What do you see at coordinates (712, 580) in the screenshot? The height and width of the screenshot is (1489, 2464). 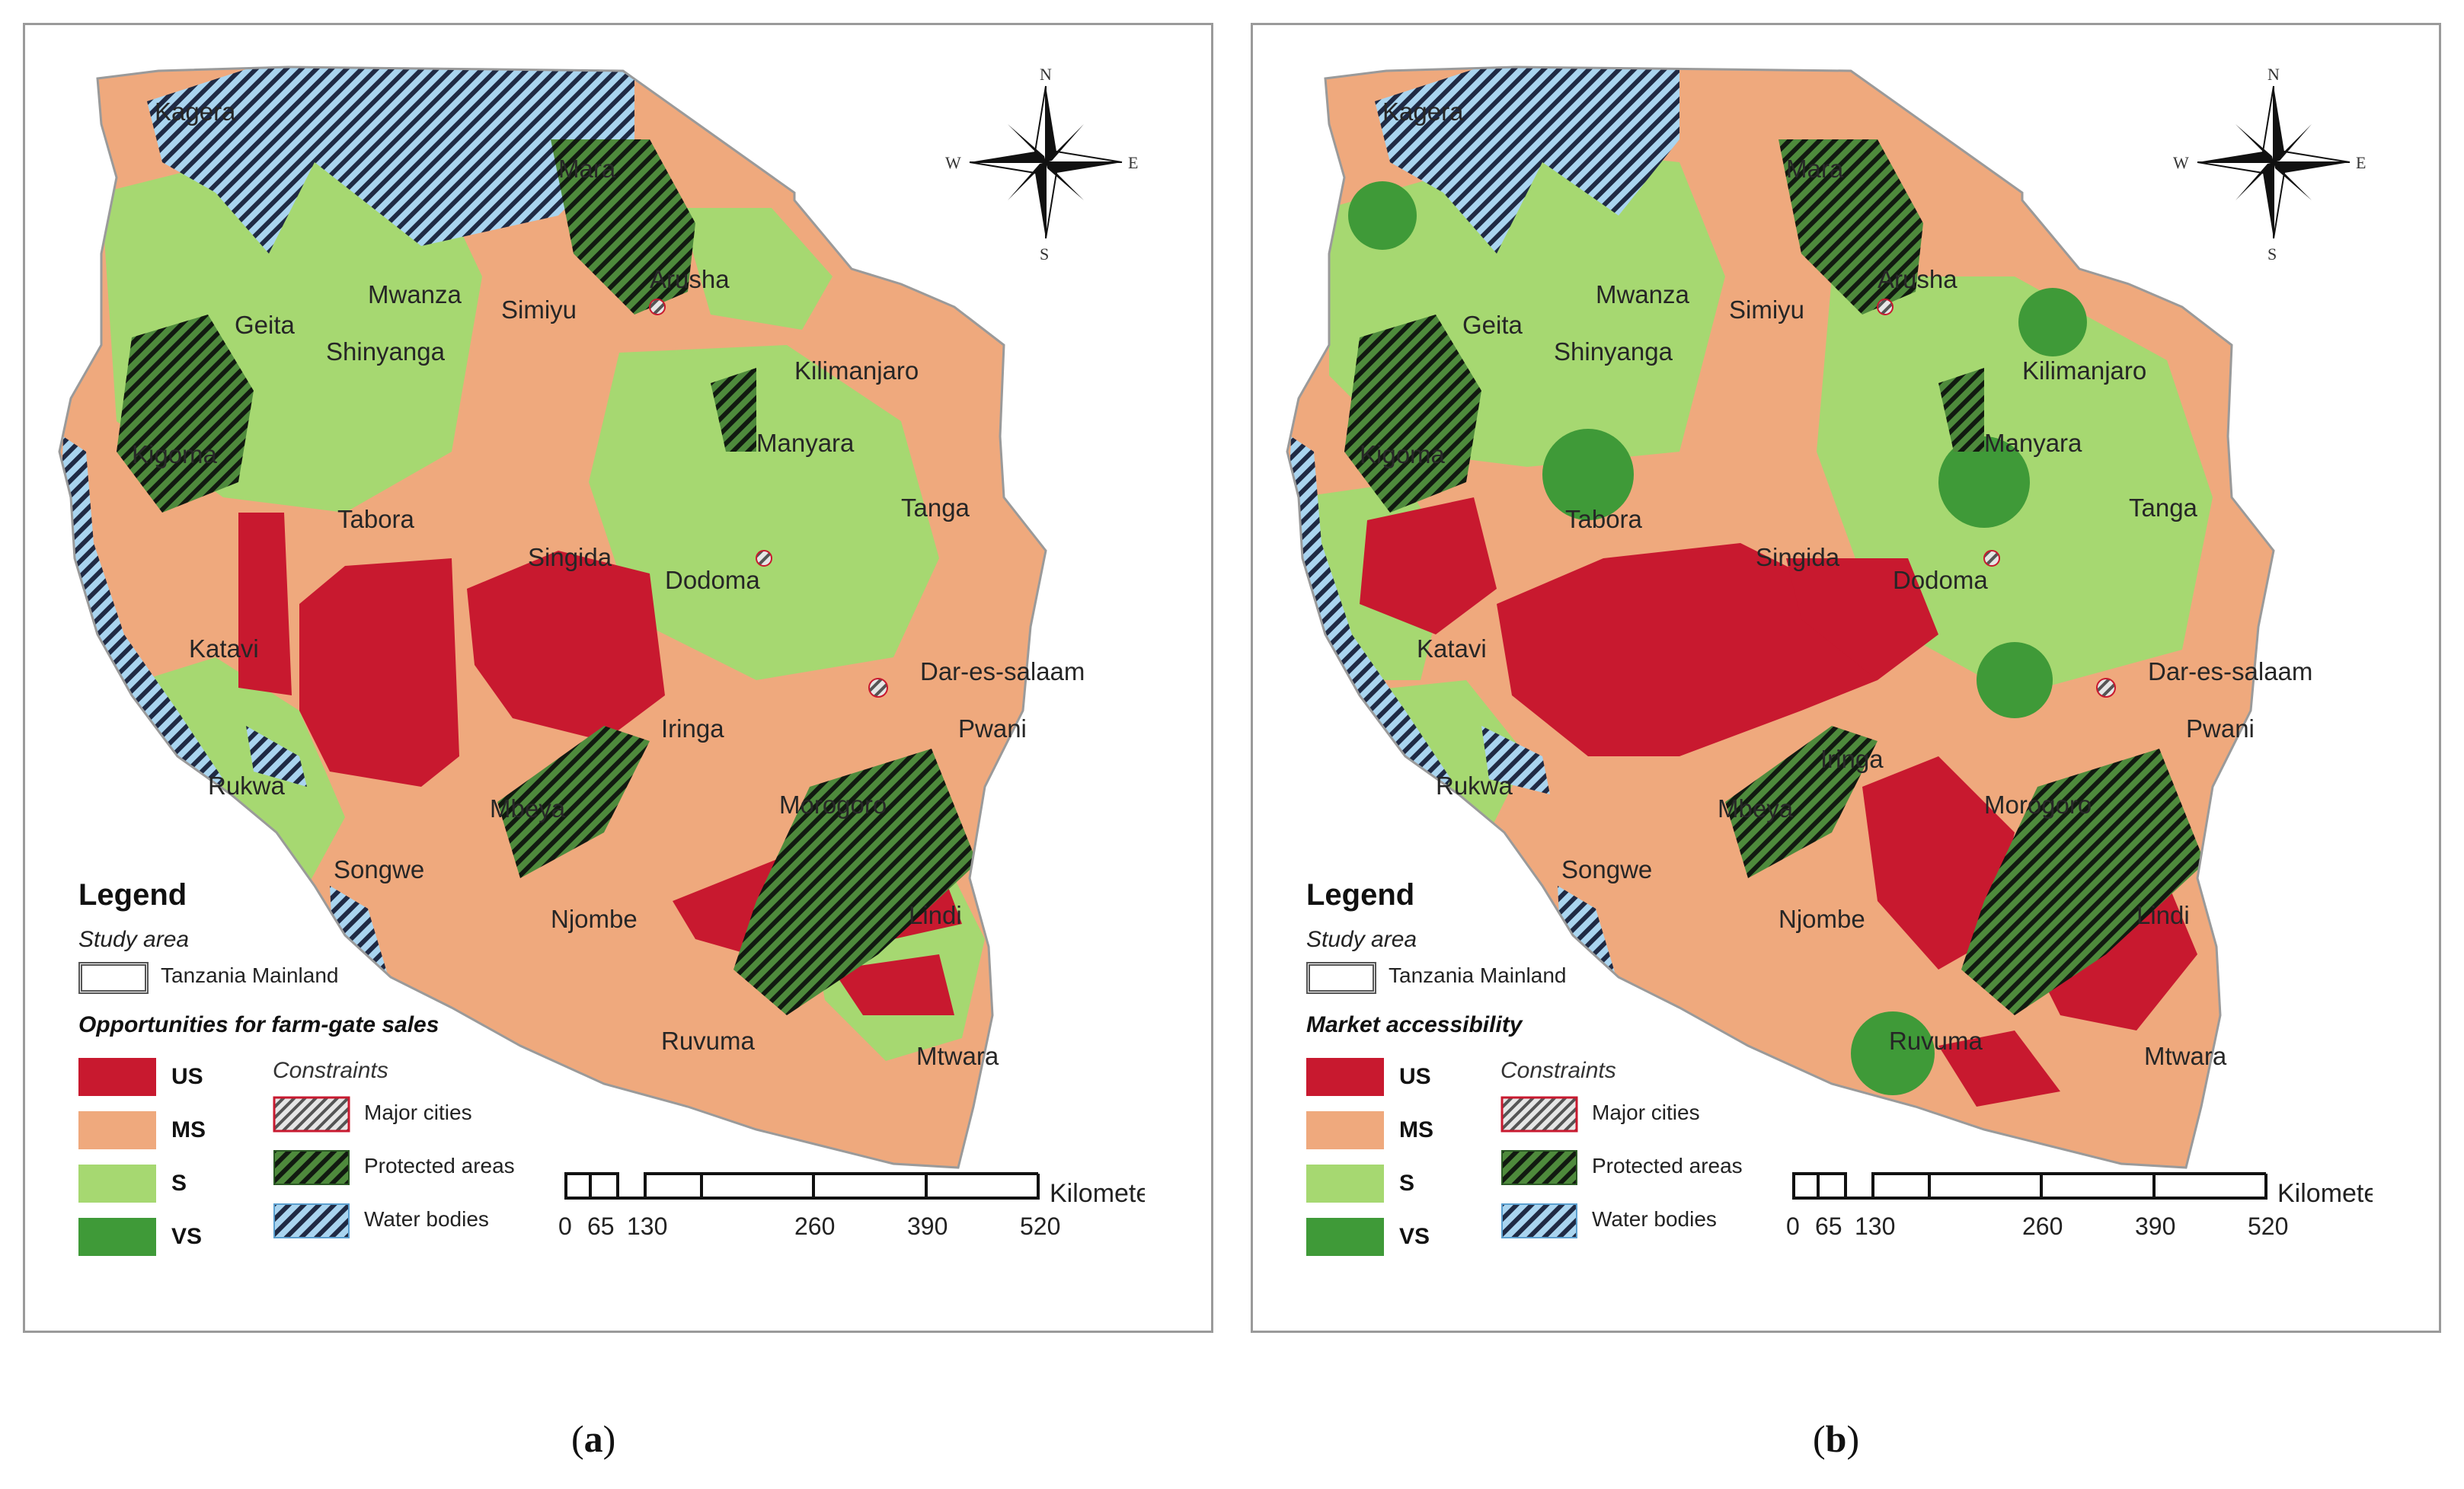 I see `region-label-dodoma: Dodoma` at bounding box center [712, 580].